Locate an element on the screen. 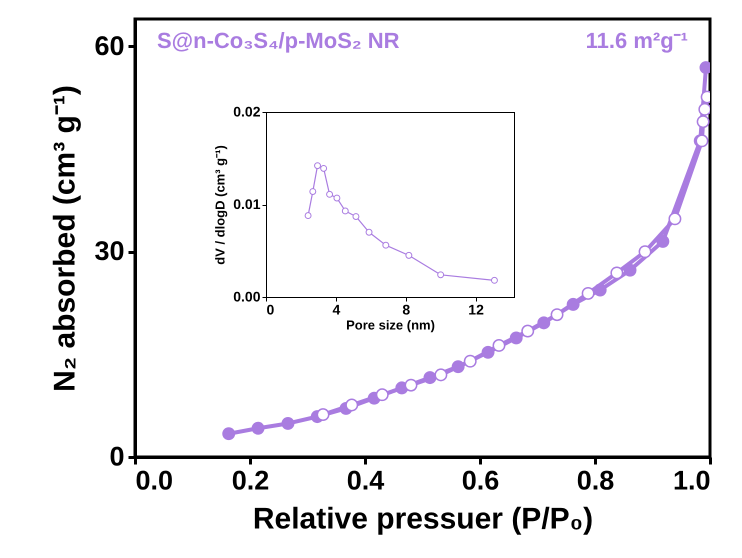 The image size is (742, 558). x-tick-label: 0.4 is located at coordinates (365, 481).